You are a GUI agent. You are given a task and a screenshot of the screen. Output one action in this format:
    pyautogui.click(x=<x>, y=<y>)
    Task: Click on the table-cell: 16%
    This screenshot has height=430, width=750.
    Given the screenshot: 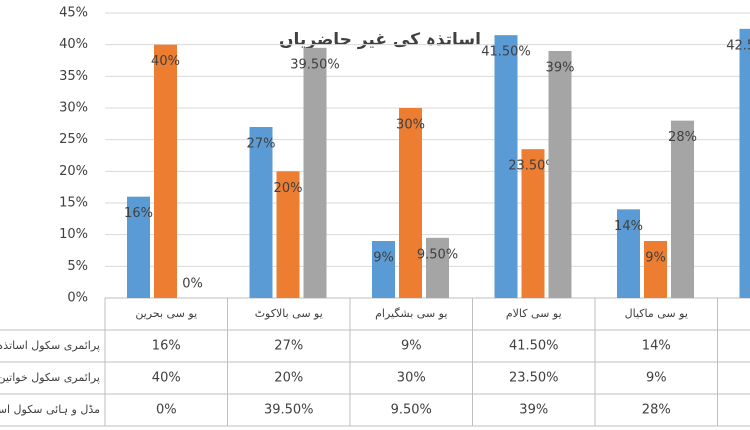 What is the action you would take?
    pyautogui.click(x=166, y=346)
    